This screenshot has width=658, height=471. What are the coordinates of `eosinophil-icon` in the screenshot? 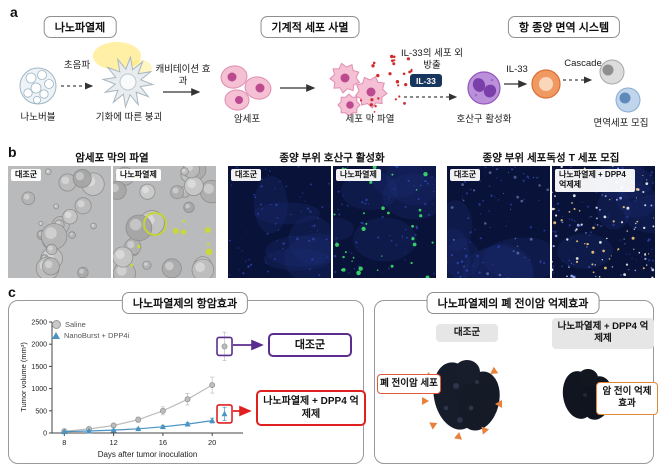 It's located at (484, 88).